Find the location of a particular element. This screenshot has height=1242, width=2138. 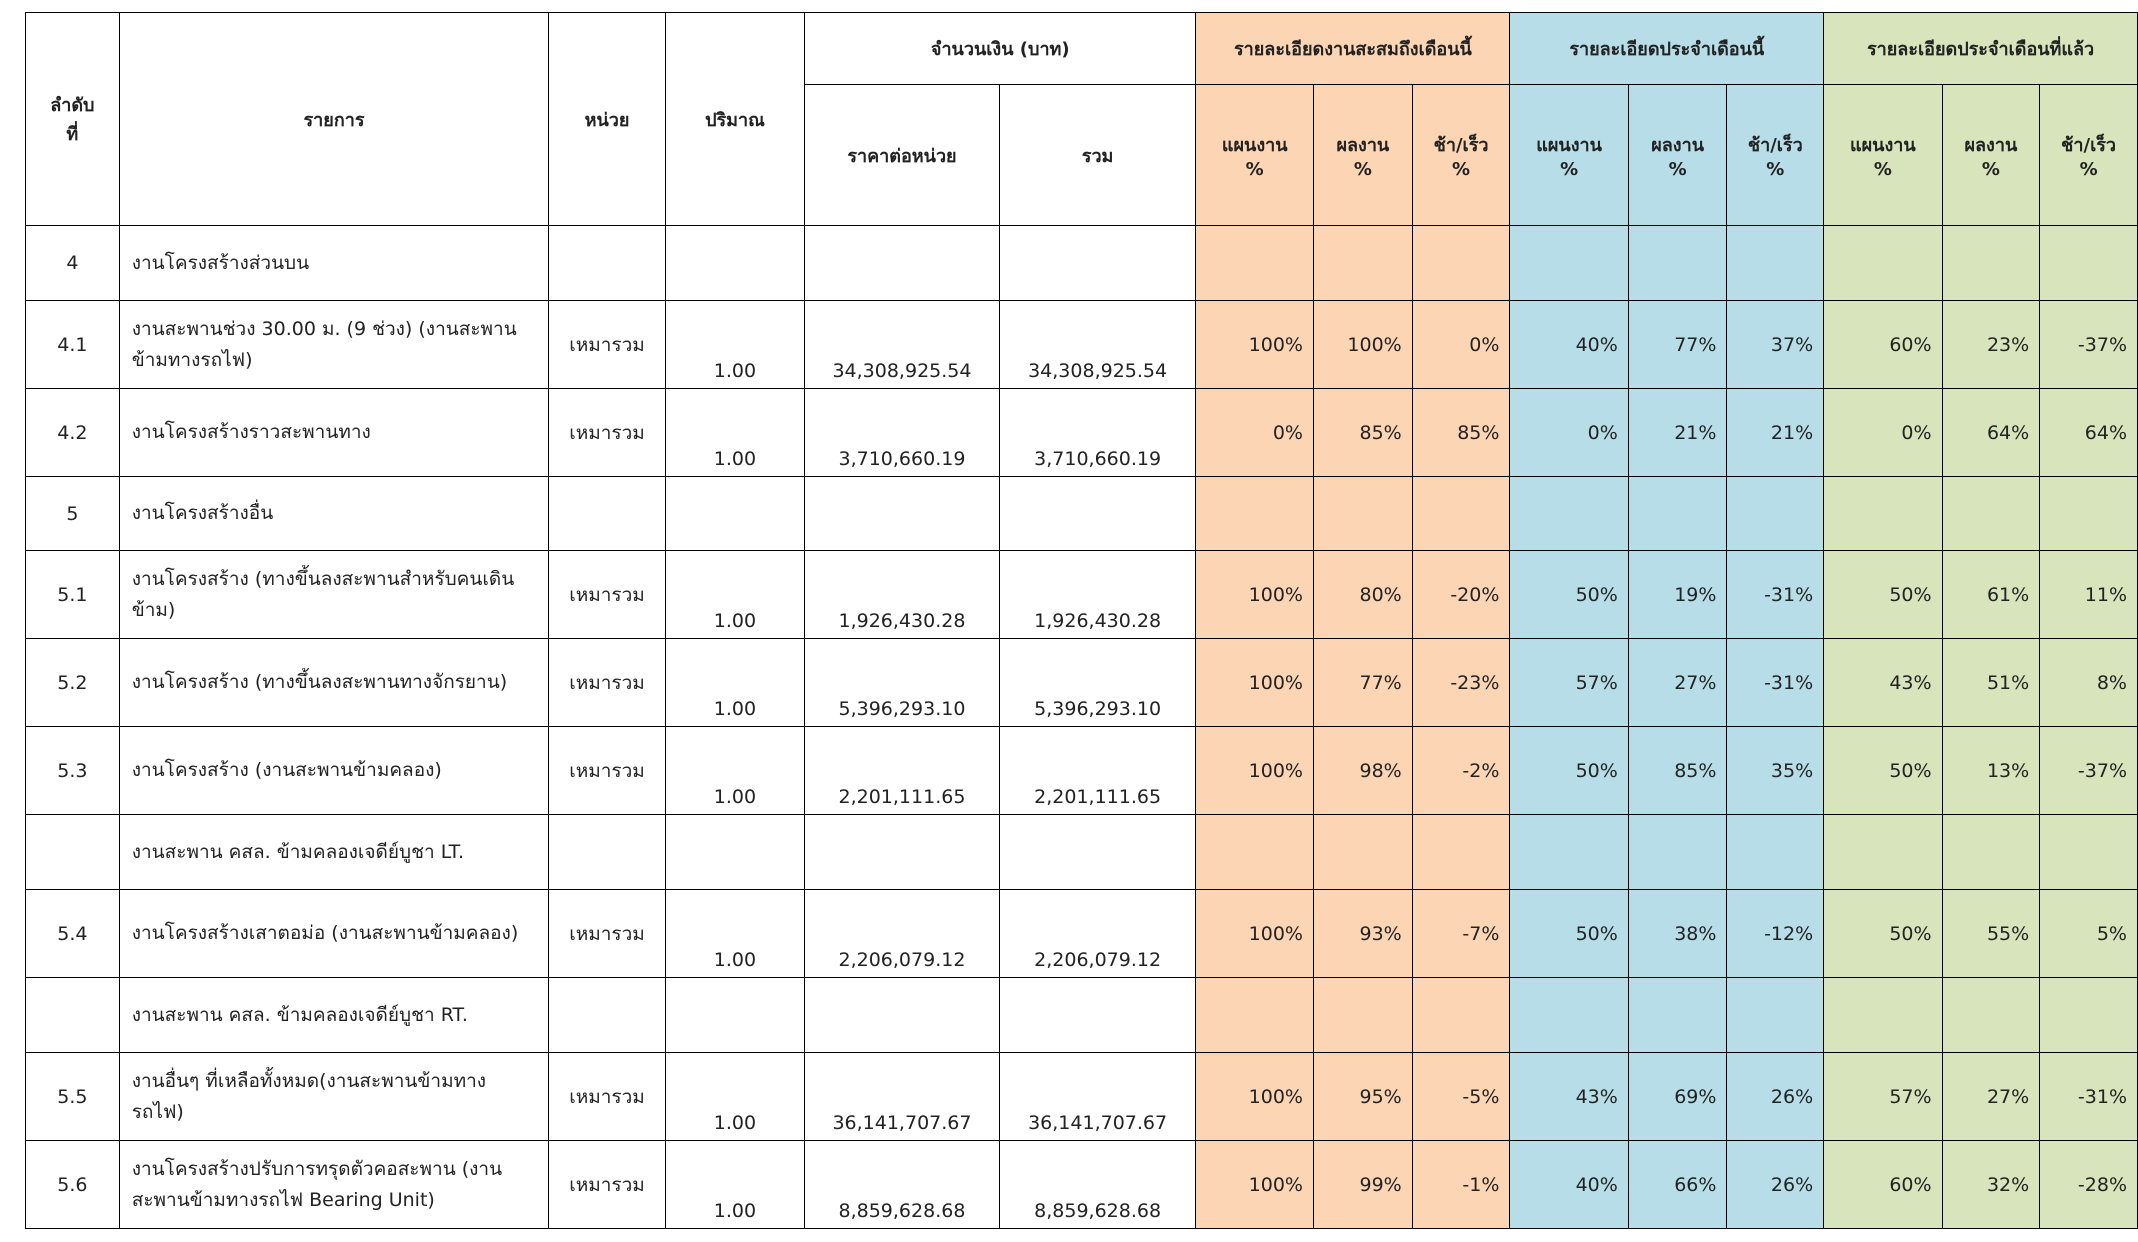

header-unit: หน่วย is located at coordinates (607, 119).